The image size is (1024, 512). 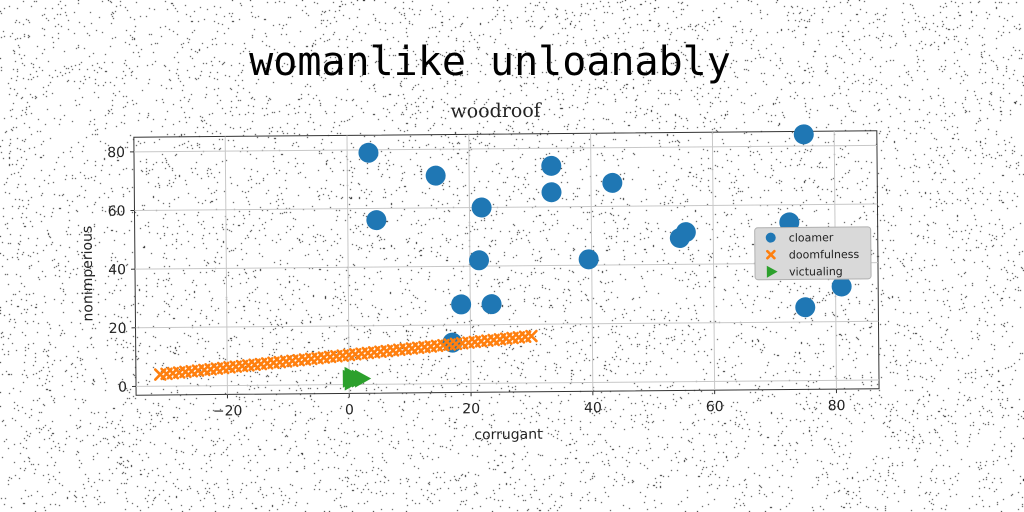 What do you see at coordinates (471, 409) in the screenshot?
I see `x-tick-label: 20` at bounding box center [471, 409].